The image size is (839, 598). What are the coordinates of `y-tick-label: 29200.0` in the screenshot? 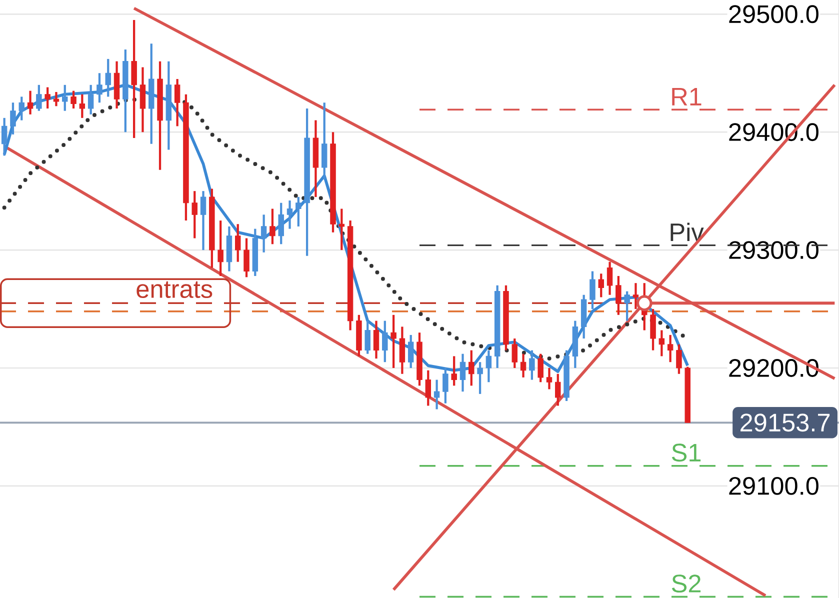 It's located at (773, 368).